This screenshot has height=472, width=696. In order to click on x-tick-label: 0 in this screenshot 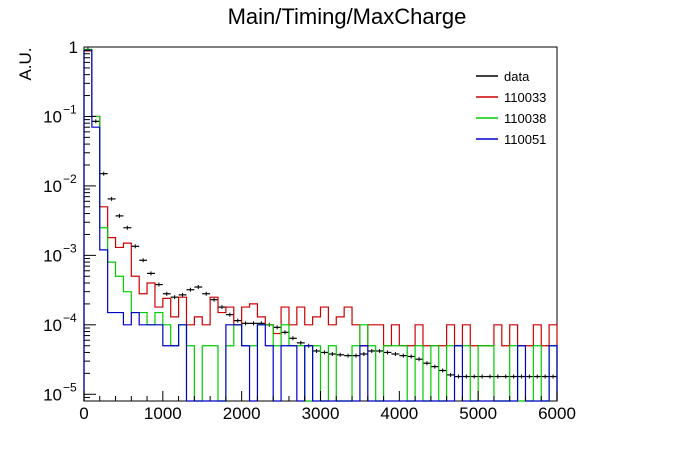, I will do `click(83, 413)`.